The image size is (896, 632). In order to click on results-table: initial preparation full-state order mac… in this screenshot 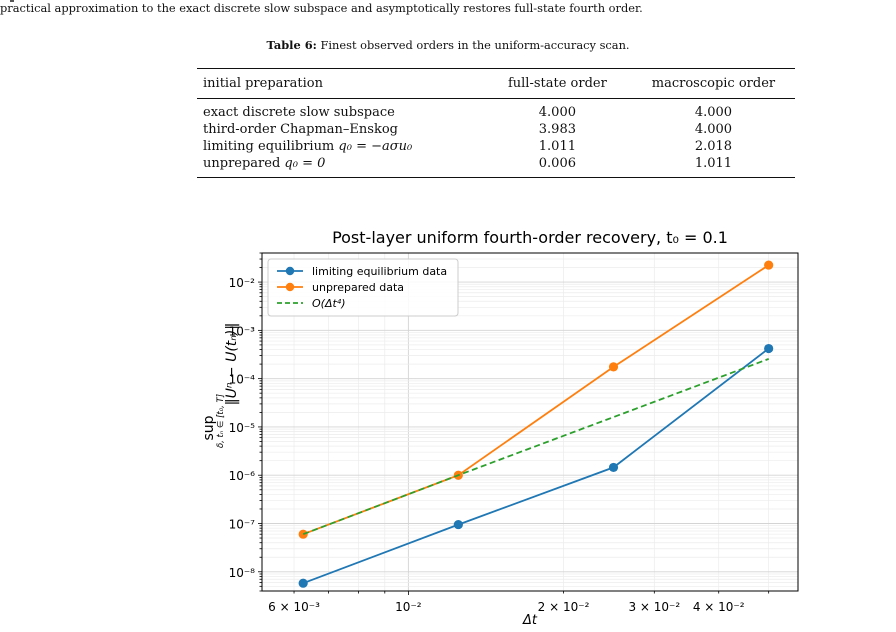, I will do `click(496, 123)`.